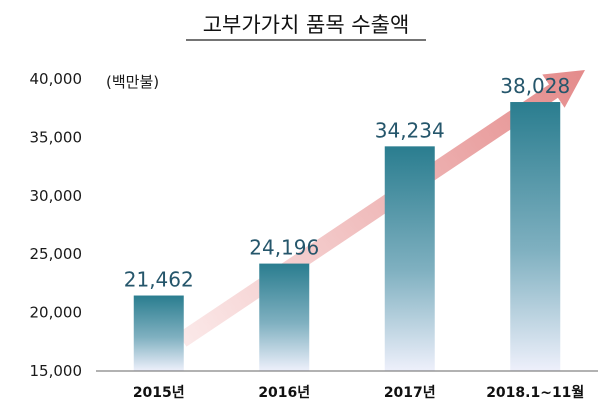 Image resolution: width=612 pixels, height=410 pixels. What do you see at coordinates (306, 25) in the screenshot?
I see `chart-title: 고부가가치 품목 수출액` at bounding box center [306, 25].